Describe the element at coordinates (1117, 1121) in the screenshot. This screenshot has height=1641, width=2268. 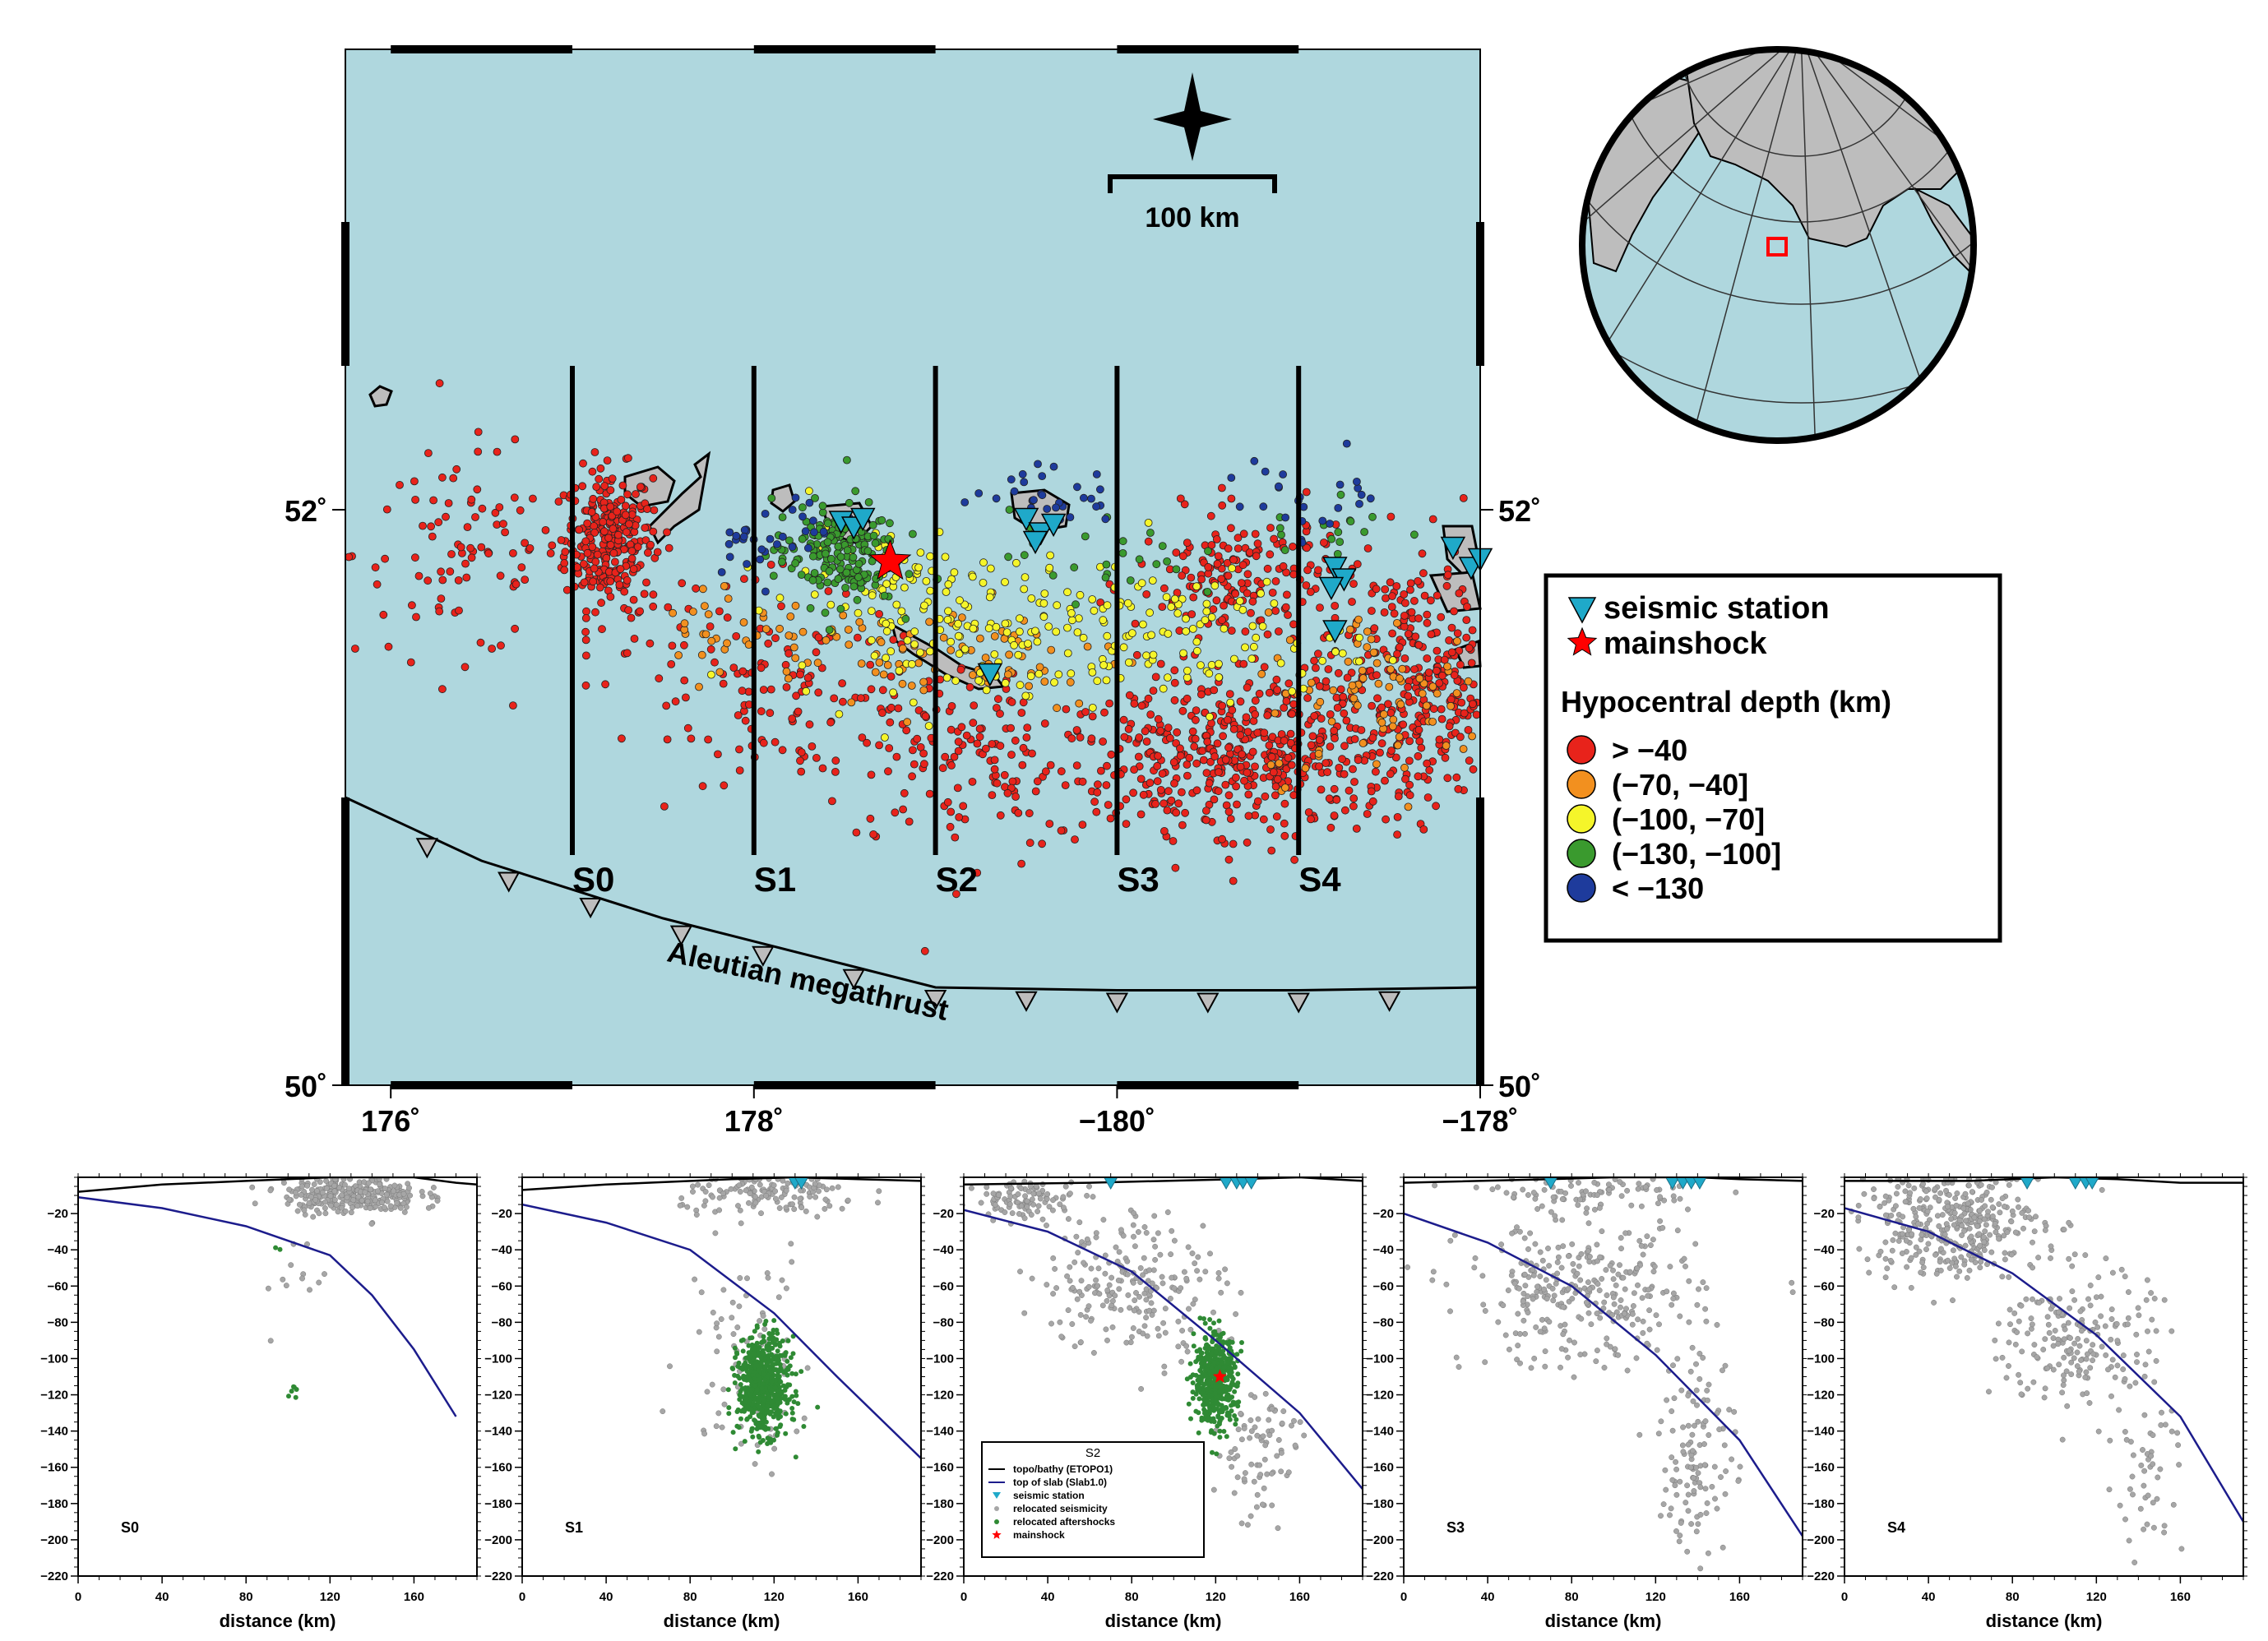
I see `lon-label: −180˚` at that location.